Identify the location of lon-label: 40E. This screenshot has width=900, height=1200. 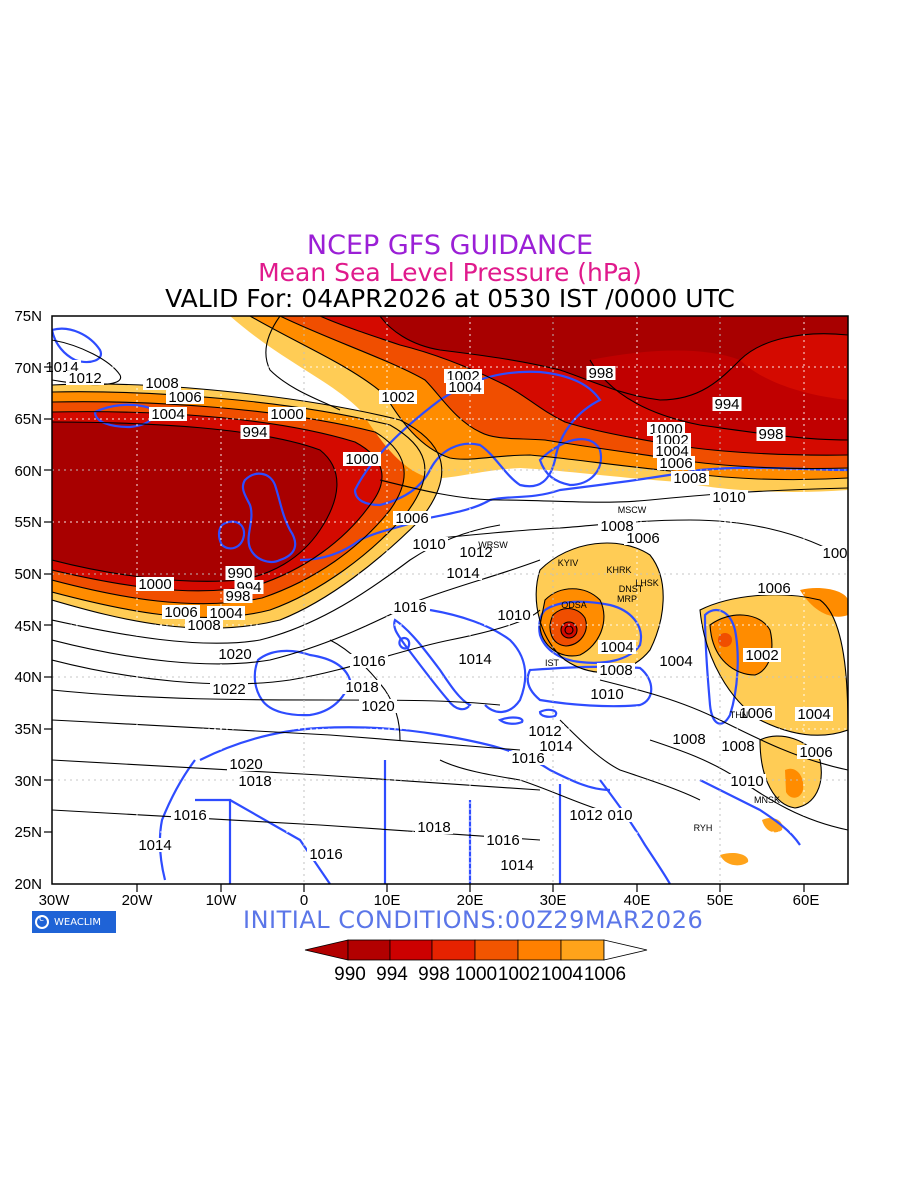
(637, 900).